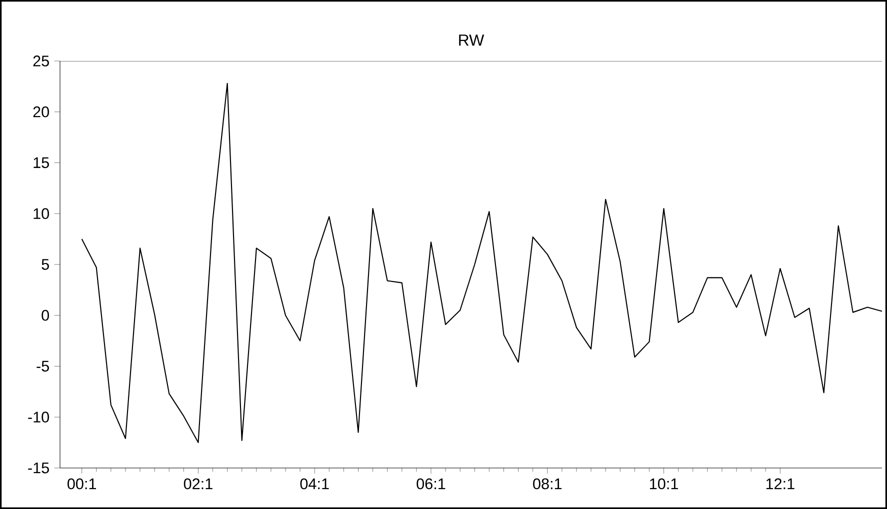 The width and height of the screenshot is (887, 509). What do you see at coordinates (42, 214) in the screenshot?
I see `y-tick-label: 10` at bounding box center [42, 214].